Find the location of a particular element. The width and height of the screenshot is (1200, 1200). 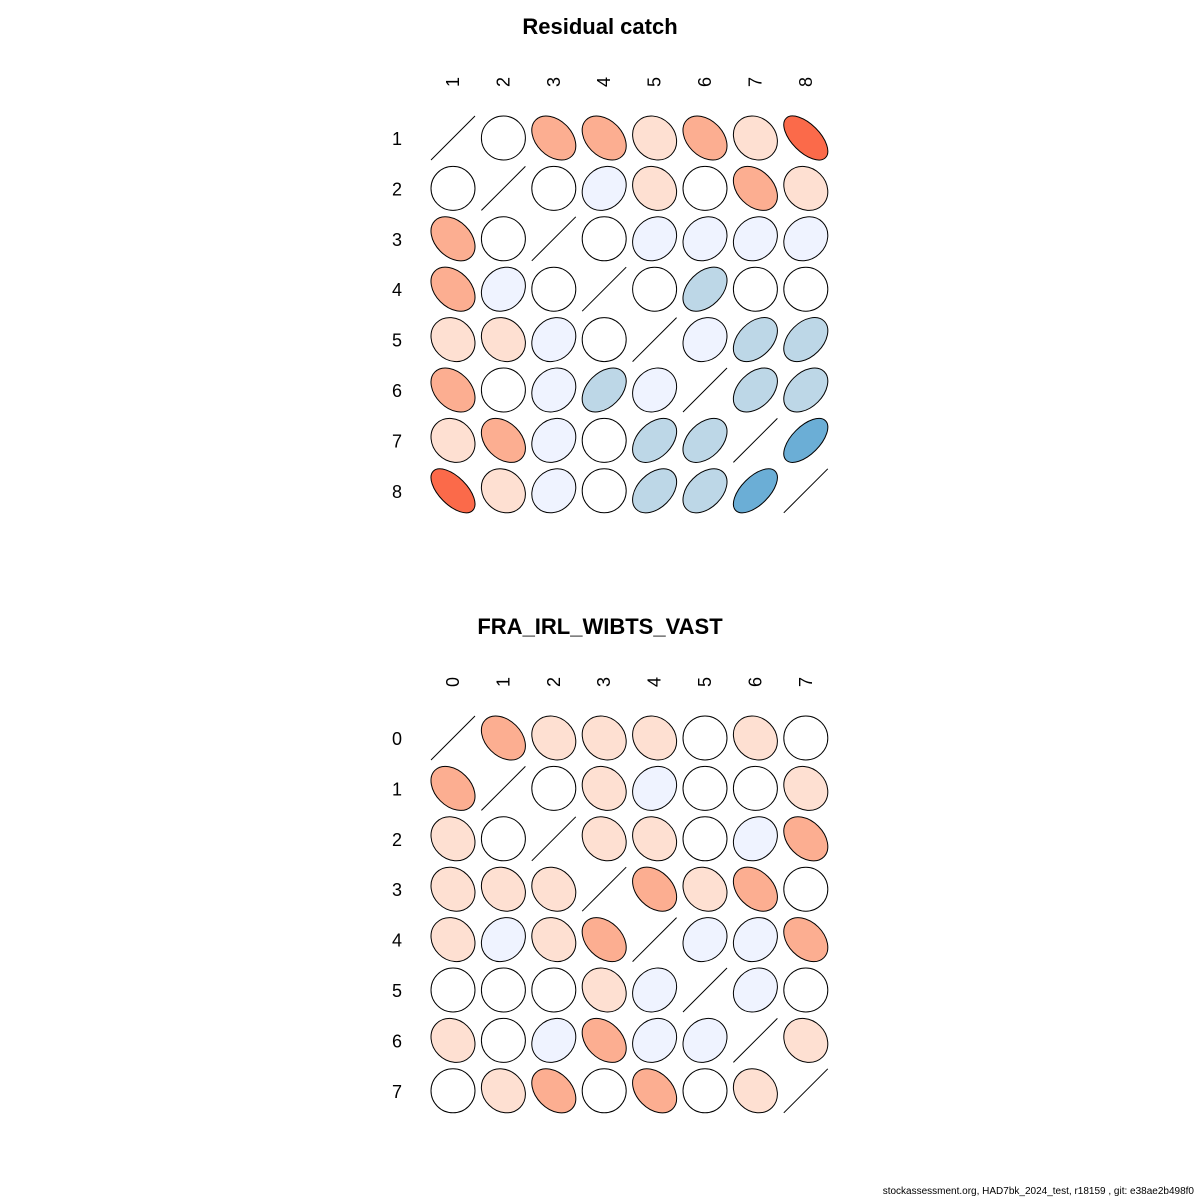

row-label: 2 is located at coordinates (397, 189).